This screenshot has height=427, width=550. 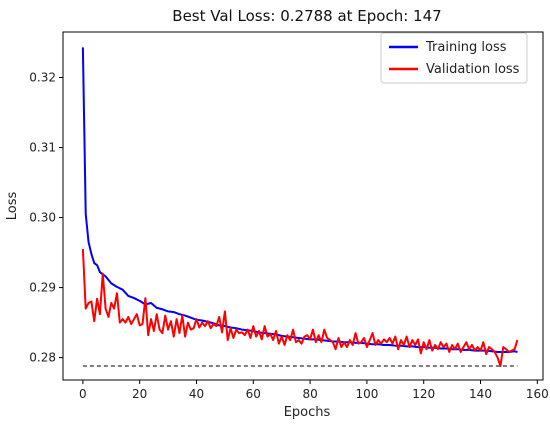 I want to click on x-tick-label: 80, so click(x=309, y=394).